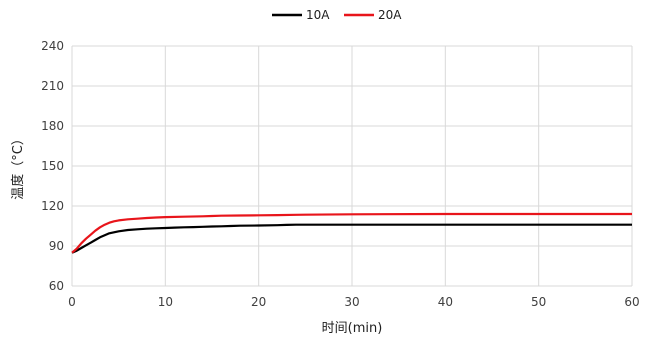  I want to click on y-tick-label: 90, so click(56, 246).